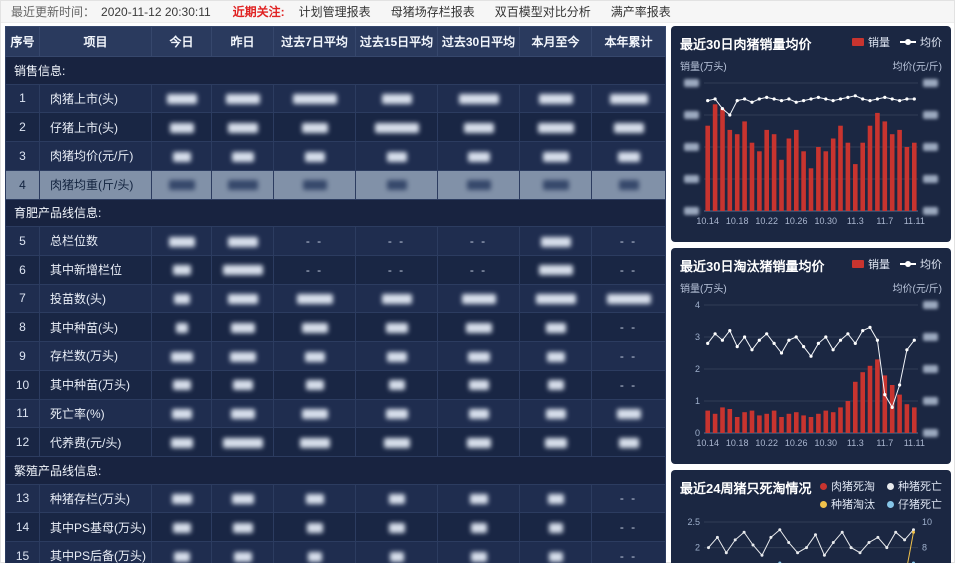  What do you see at coordinates (914, 486) in the screenshot?
I see `legend-item: 种猪死亡` at bounding box center [914, 486].